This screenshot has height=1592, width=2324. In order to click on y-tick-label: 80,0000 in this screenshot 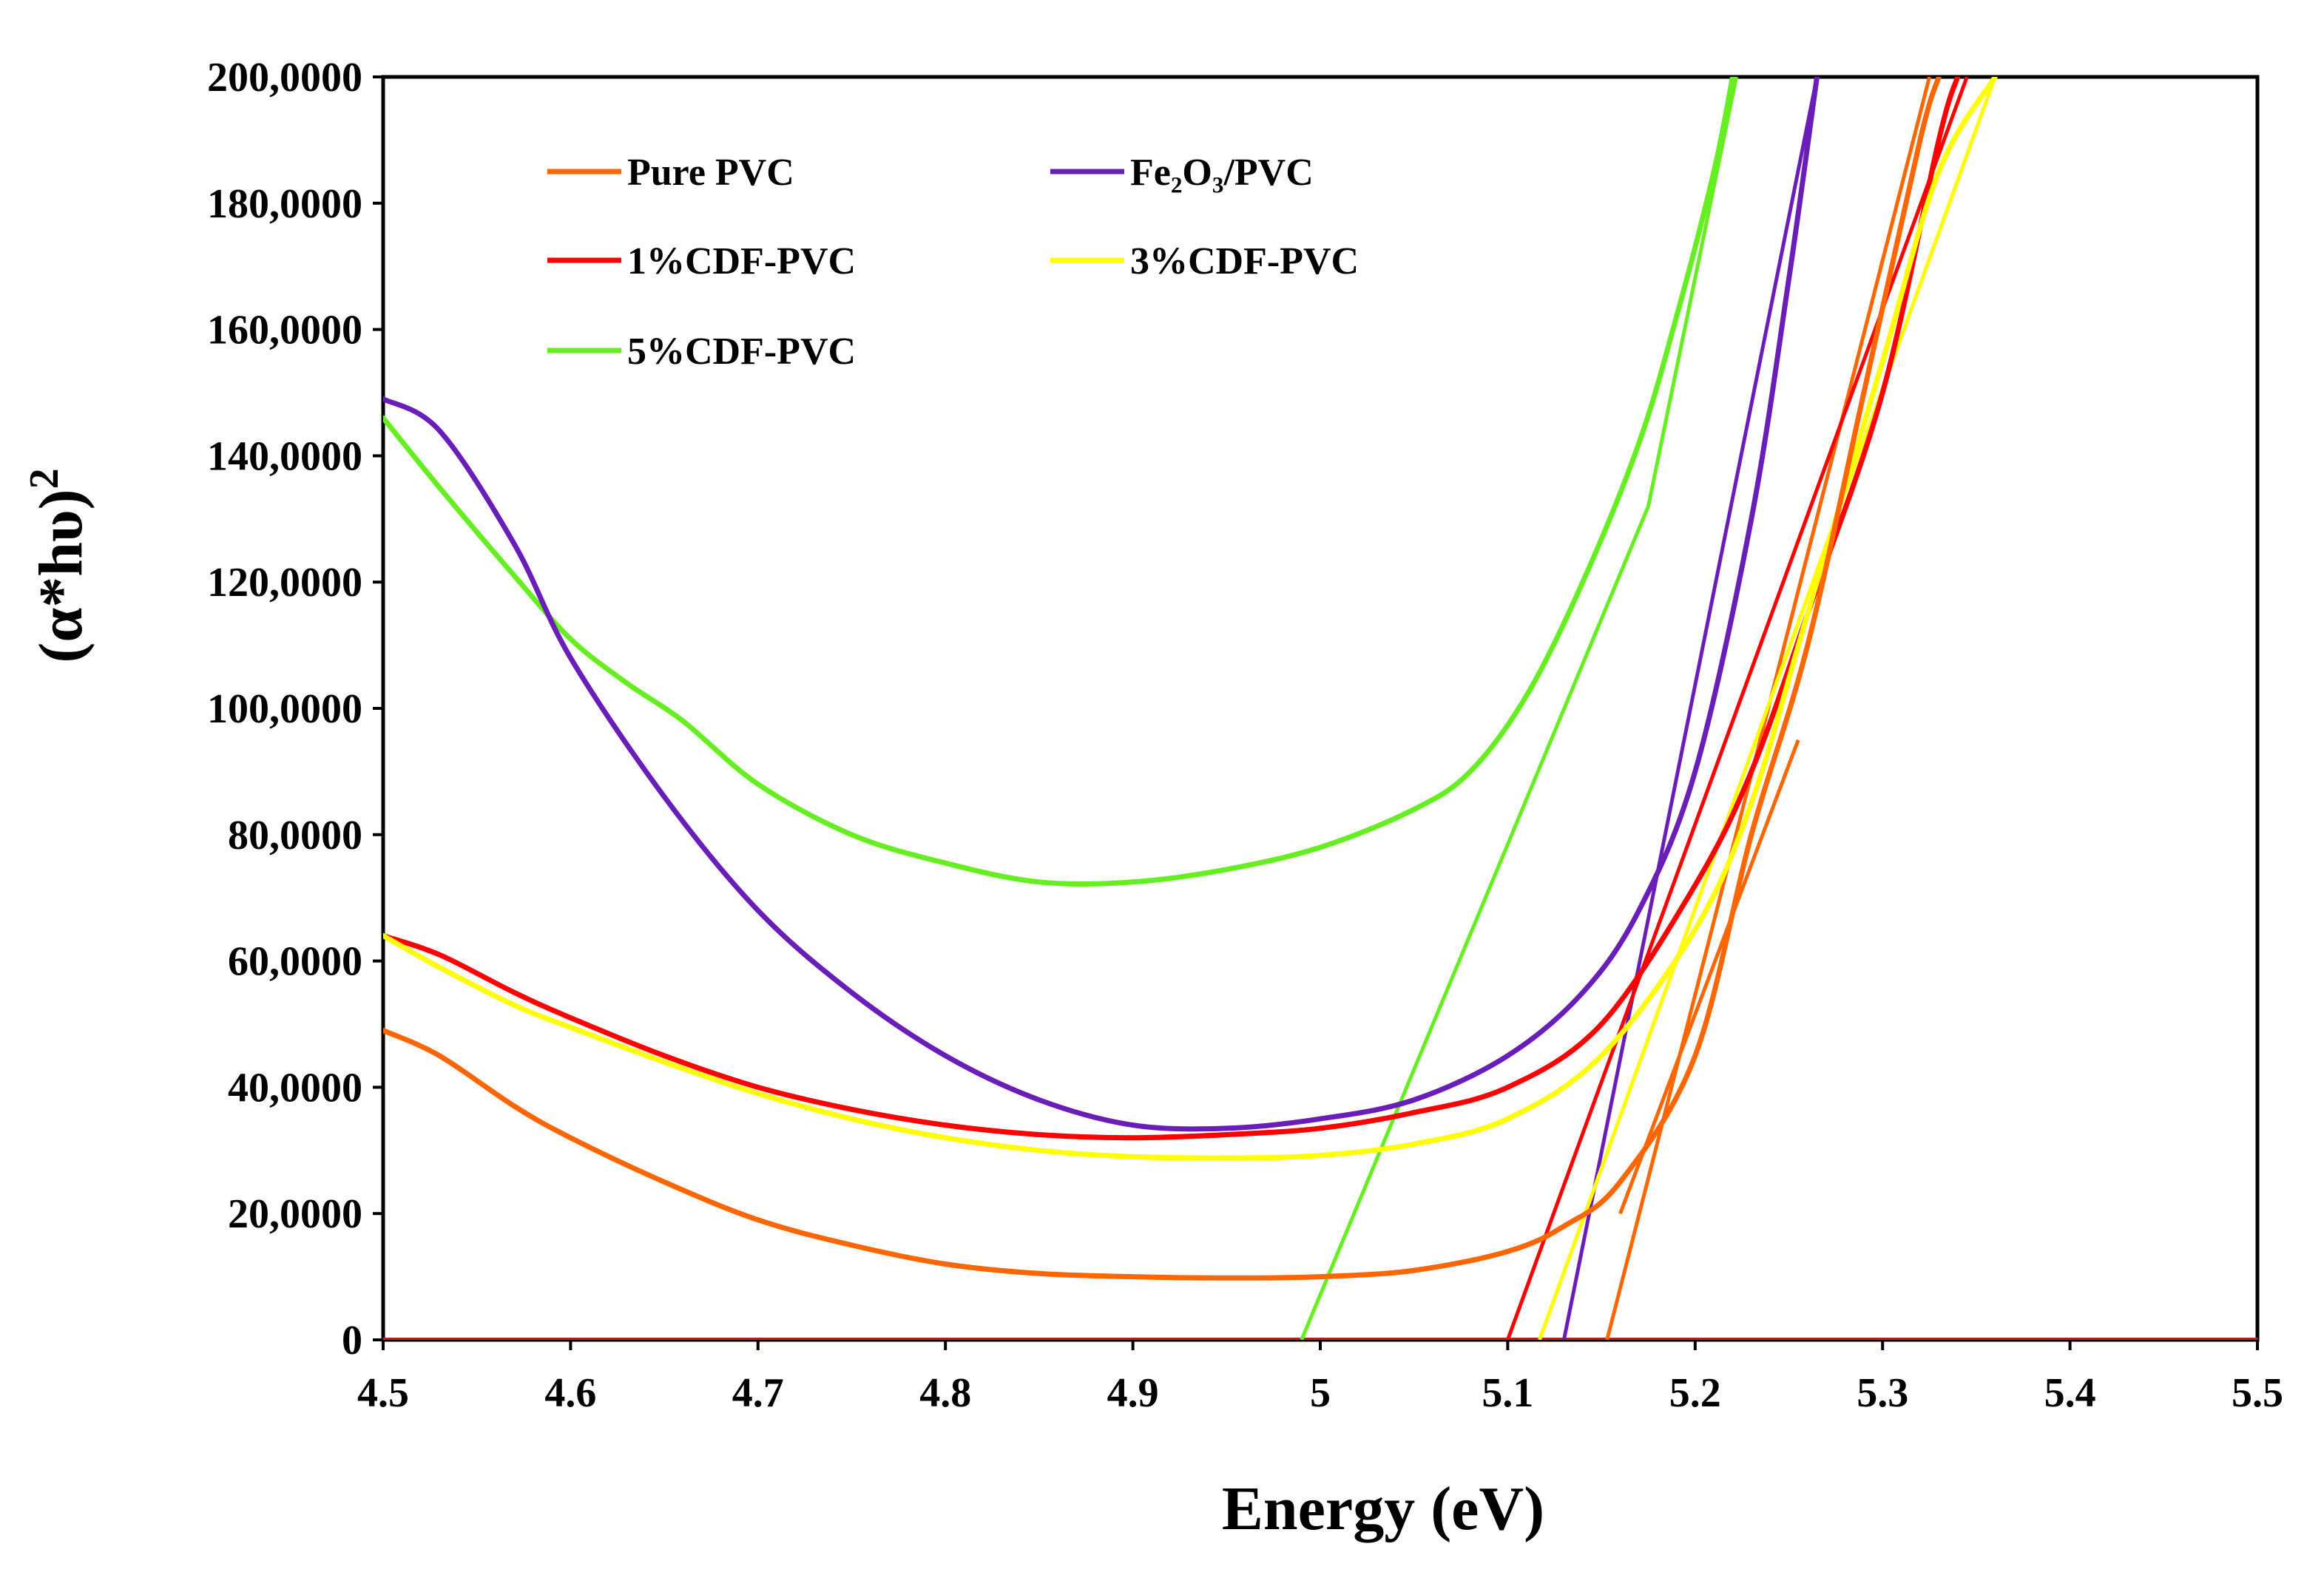, I will do `click(295, 836)`.